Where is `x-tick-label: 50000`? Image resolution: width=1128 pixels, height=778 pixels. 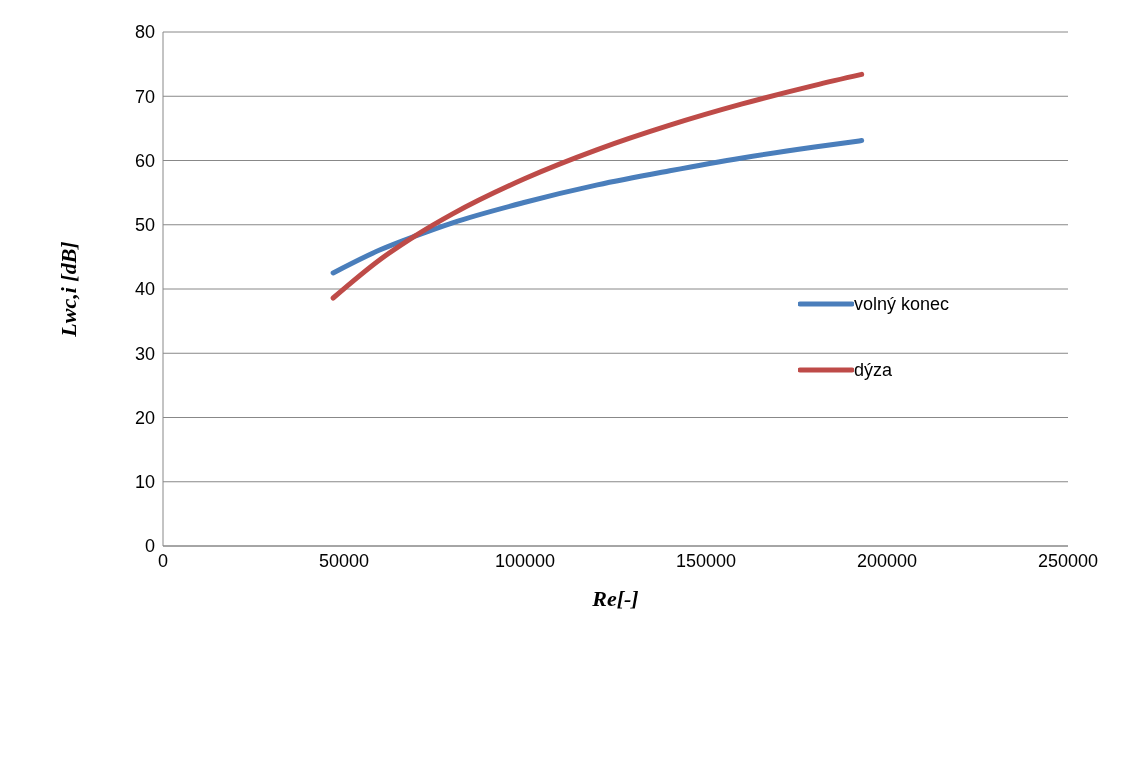 x-tick-label: 50000 is located at coordinates (344, 560).